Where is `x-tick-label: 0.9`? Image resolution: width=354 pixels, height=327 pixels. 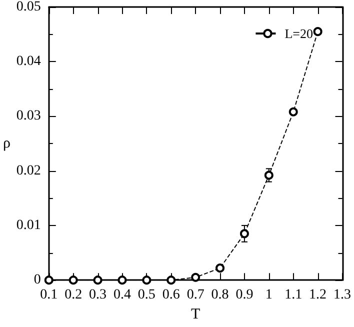 x-tick-label: 0.9 is located at coordinates (245, 295).